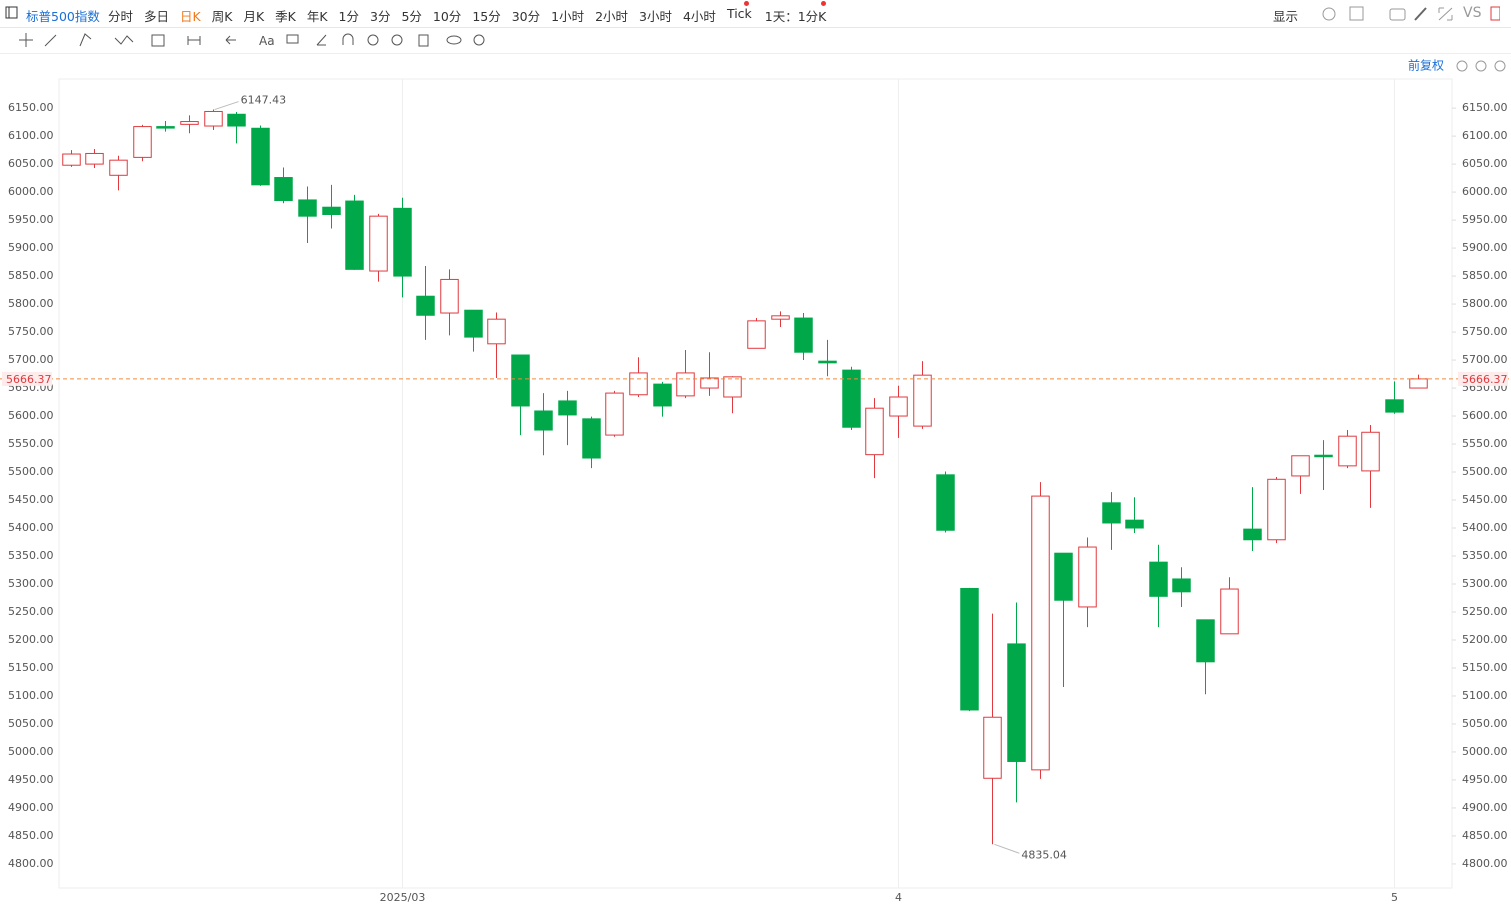  Describe the element at coordinates (1485, 163) in the screenshot. I see `y2-tick-label: 6050.00` at that location.